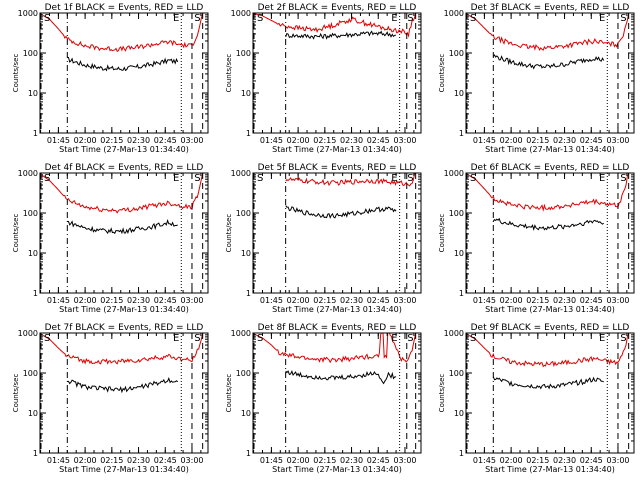 The width and height of the screenshot is (640, 480). I want to click on panel-title: Det 4f BLACK = Events, RED = LLD, so click(124, 168).